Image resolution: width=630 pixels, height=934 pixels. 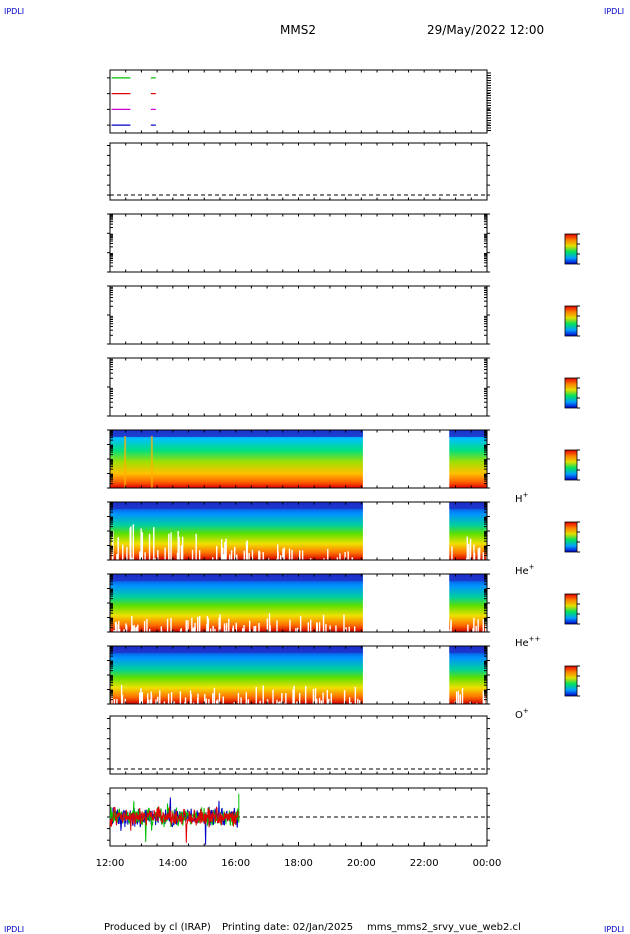 What do you see at coordinates (535, 639) in the screenshot?
I see `species-charge: ++` at bounding box center [535, 639].